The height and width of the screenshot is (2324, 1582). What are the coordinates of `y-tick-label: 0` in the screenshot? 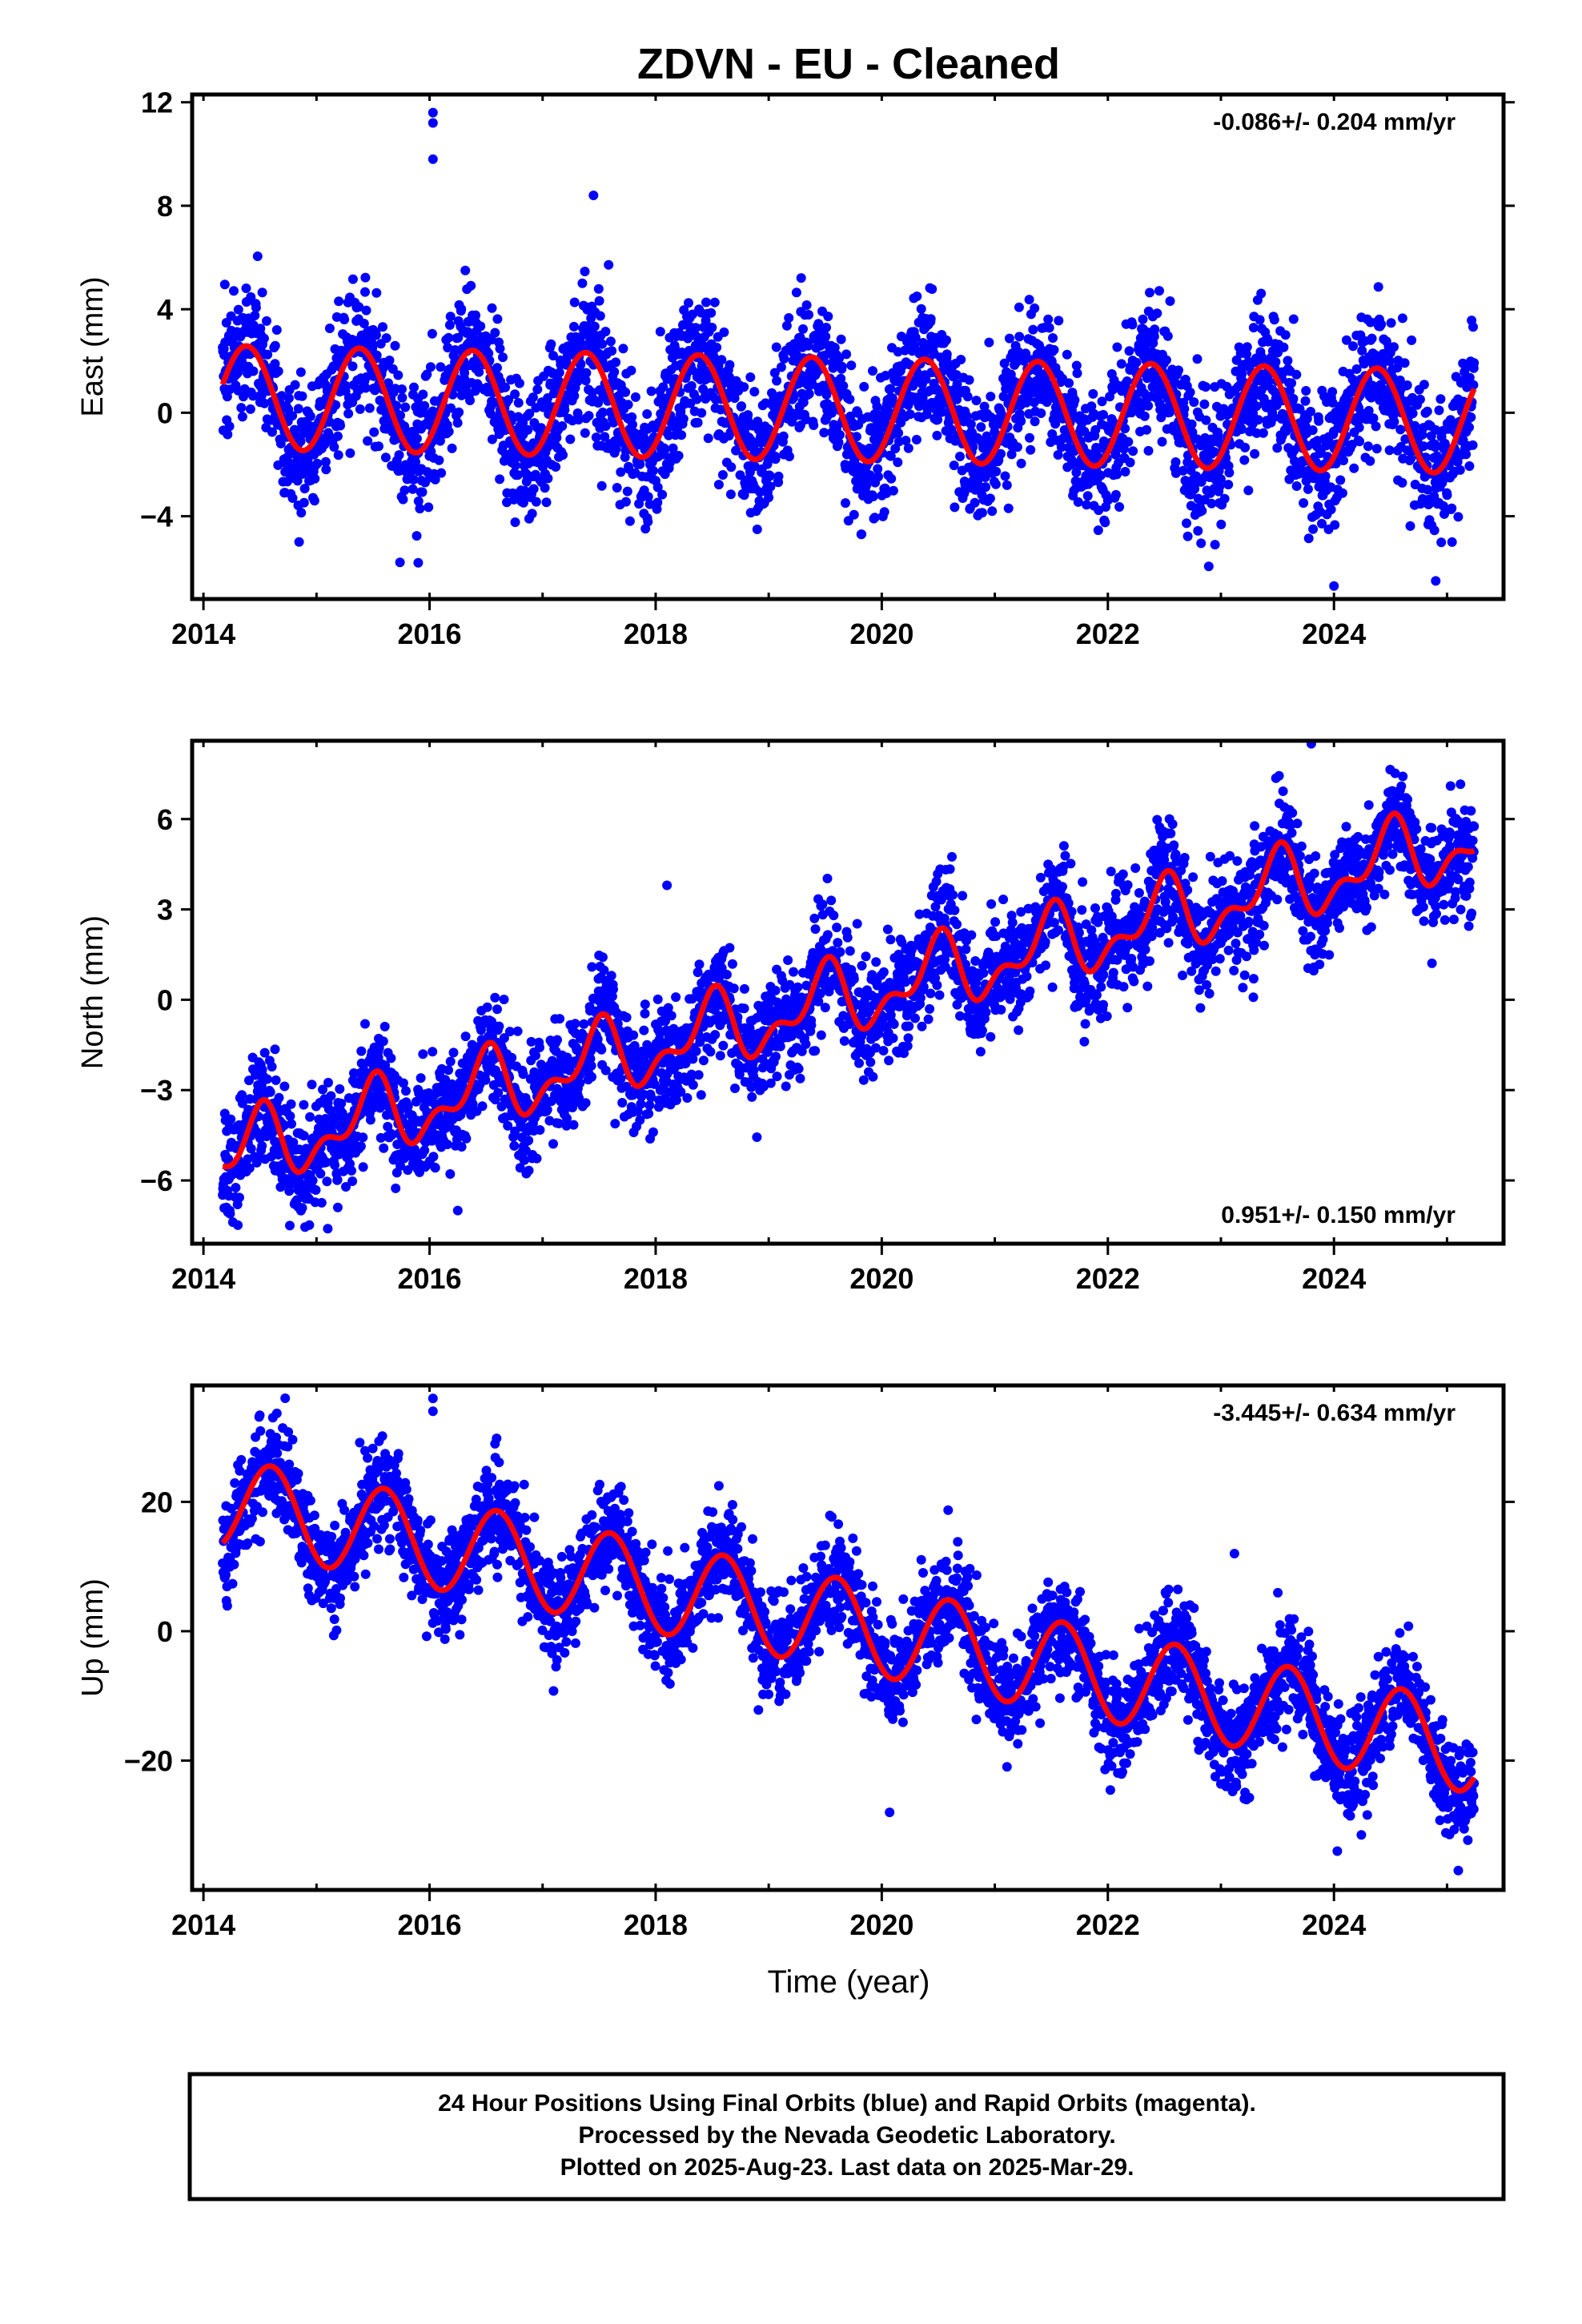 It's located at (165, 412).